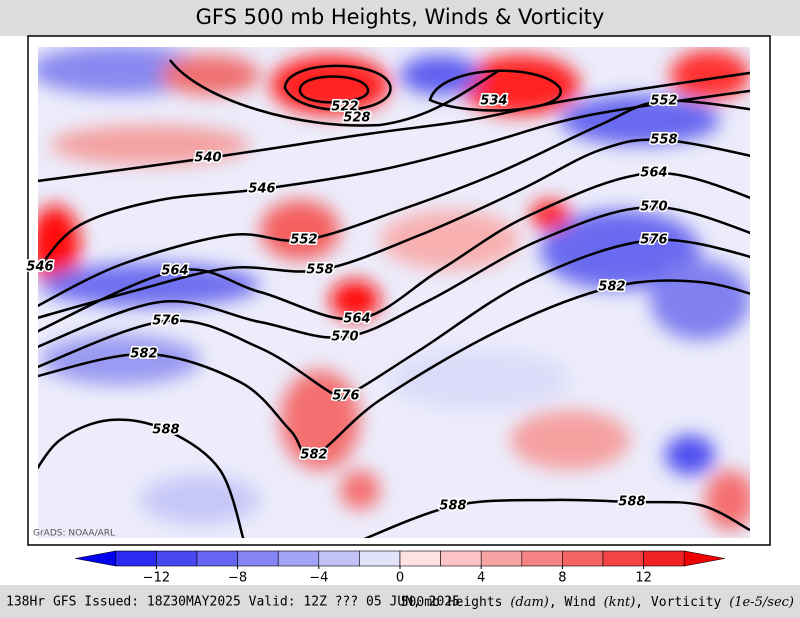 This screenshot has height=618, width=800. Describe the element at coordinates (576, 602) in the screenshot. I see `footer-part: , Wind` at that location.